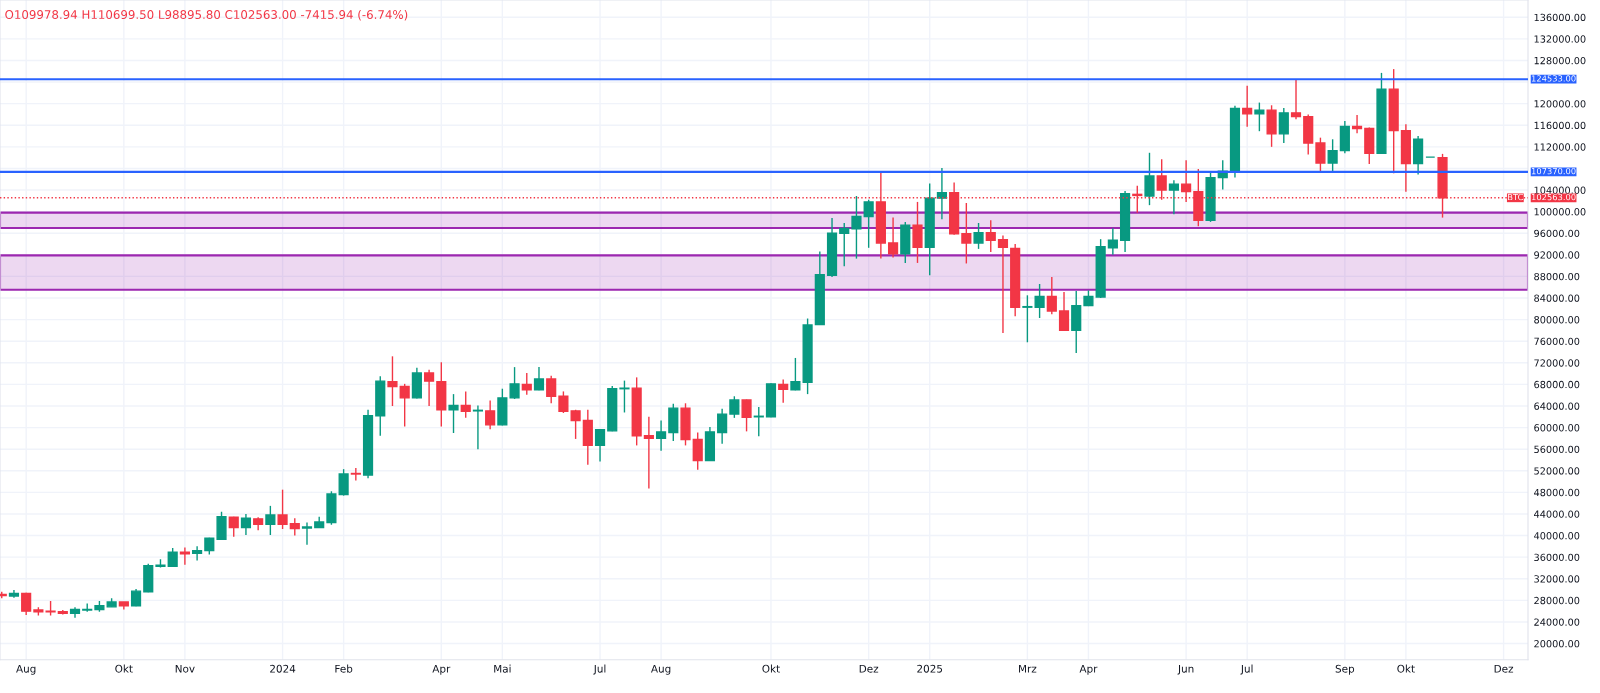 The width and height of the screenshot is (1600, 693). Describe the element at coordinates (1557, 579) in the screenshot. I see `y-tick-label: 32000.00` at that location.